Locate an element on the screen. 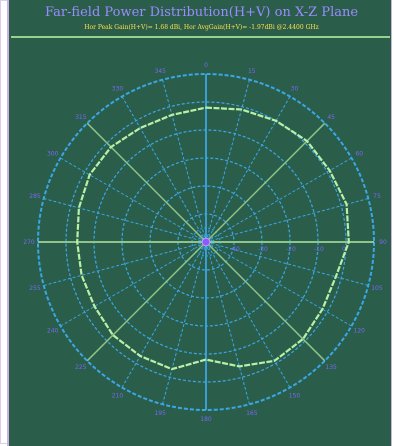 This screenshot has height=446, width=394. radial-tick-label: -30 is located at coordinates (263, 249).